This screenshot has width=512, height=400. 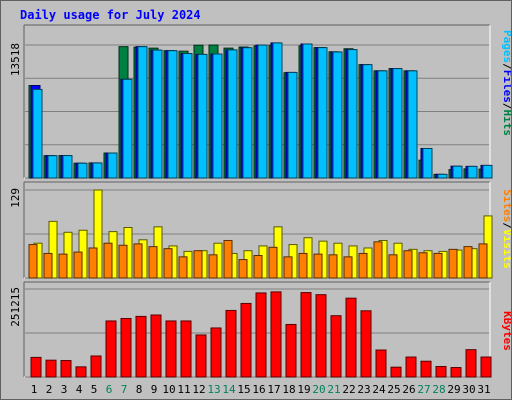 What do you see at coordinates (168, 389) in the screenshot?
I see `x-tick-label: 10` at bounding box center [168, 389].